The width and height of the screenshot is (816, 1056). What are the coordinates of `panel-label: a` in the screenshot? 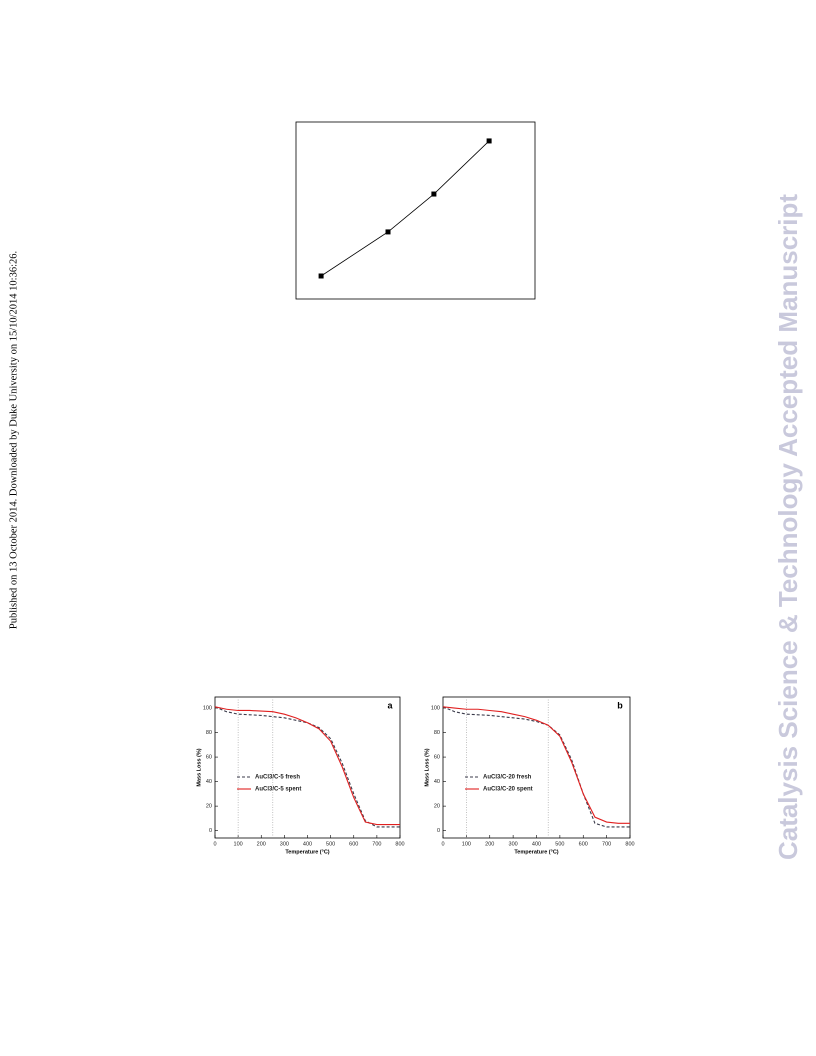 It's located at (390, 705).